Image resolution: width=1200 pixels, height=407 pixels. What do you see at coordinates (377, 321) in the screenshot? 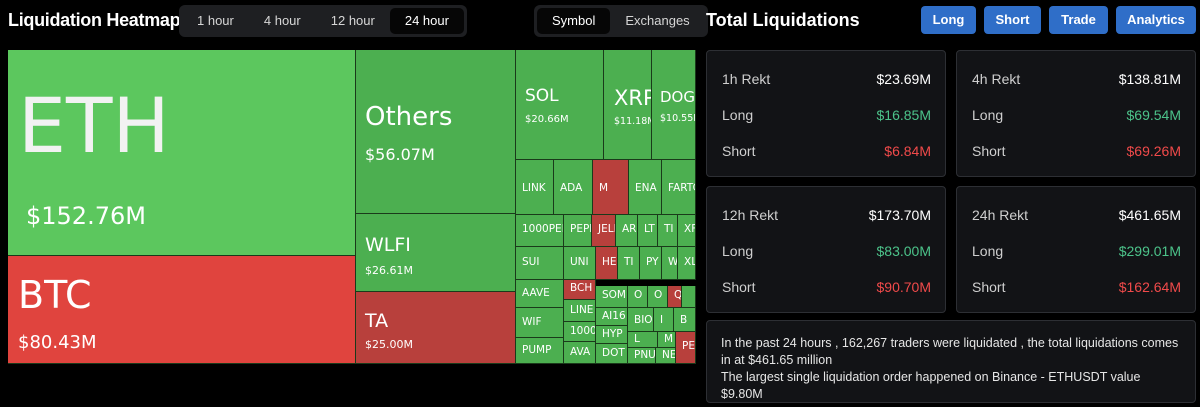
I see `cell-label: TA` at bounding box center [377, 321].